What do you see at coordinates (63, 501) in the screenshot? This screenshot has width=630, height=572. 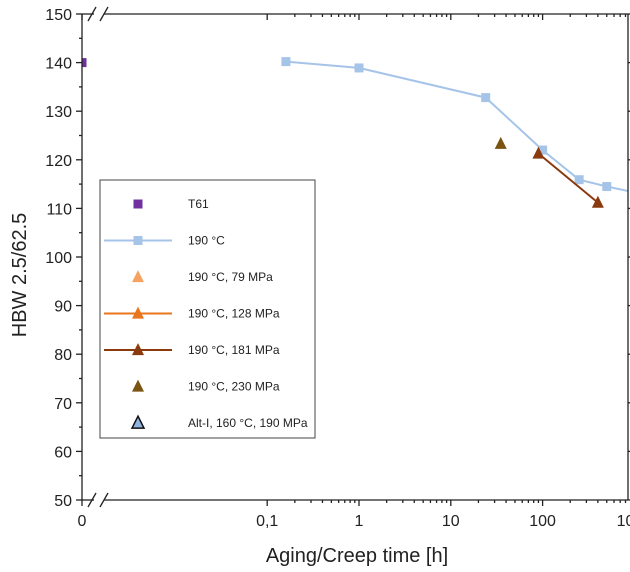 I see `y-tick-label: 50` at bounding box center [63, 501].